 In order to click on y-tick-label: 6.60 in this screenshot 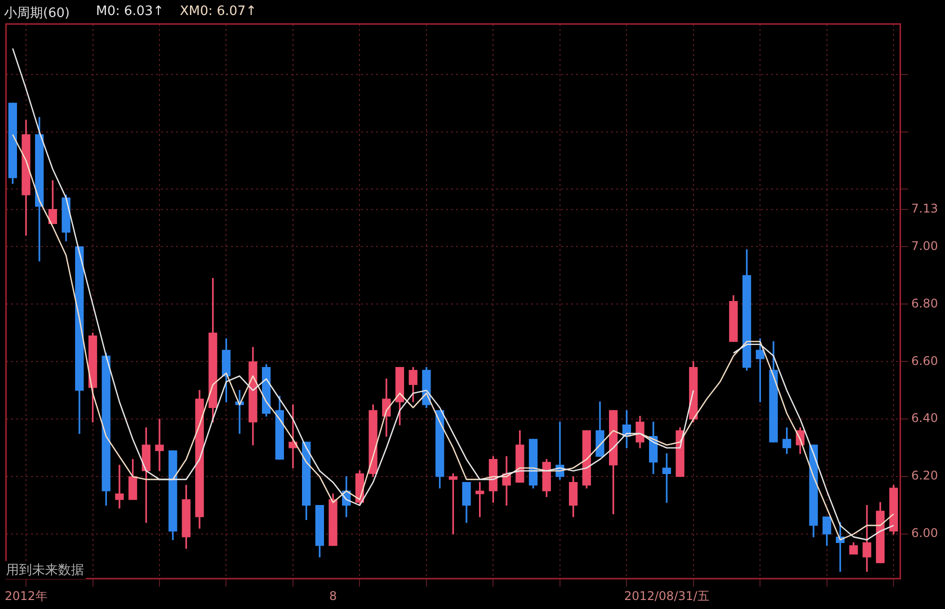, I will do `click(924, 361)`.